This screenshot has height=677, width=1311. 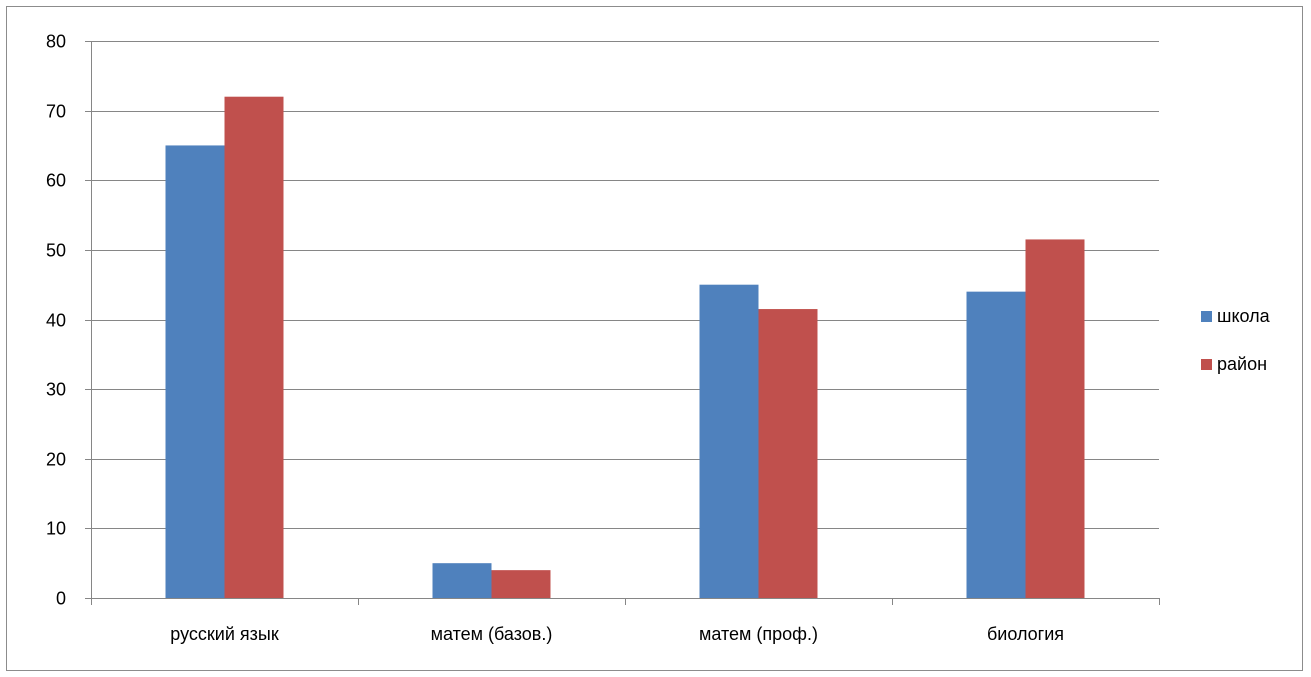 What do you see at coordinates (1244, 316) in the screenshot?
I see `legend-label: школа` at bounding box center [1244, 316].